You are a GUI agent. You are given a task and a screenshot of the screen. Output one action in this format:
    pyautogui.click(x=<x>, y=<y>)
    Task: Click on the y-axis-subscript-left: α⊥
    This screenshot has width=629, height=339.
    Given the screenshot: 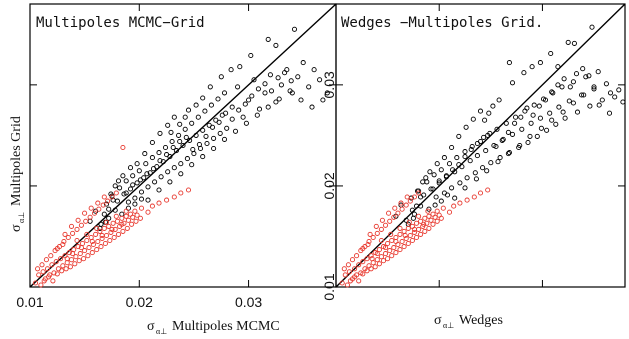 What is the action you would take?
    pyautogui.click(x=21, y=217)
    